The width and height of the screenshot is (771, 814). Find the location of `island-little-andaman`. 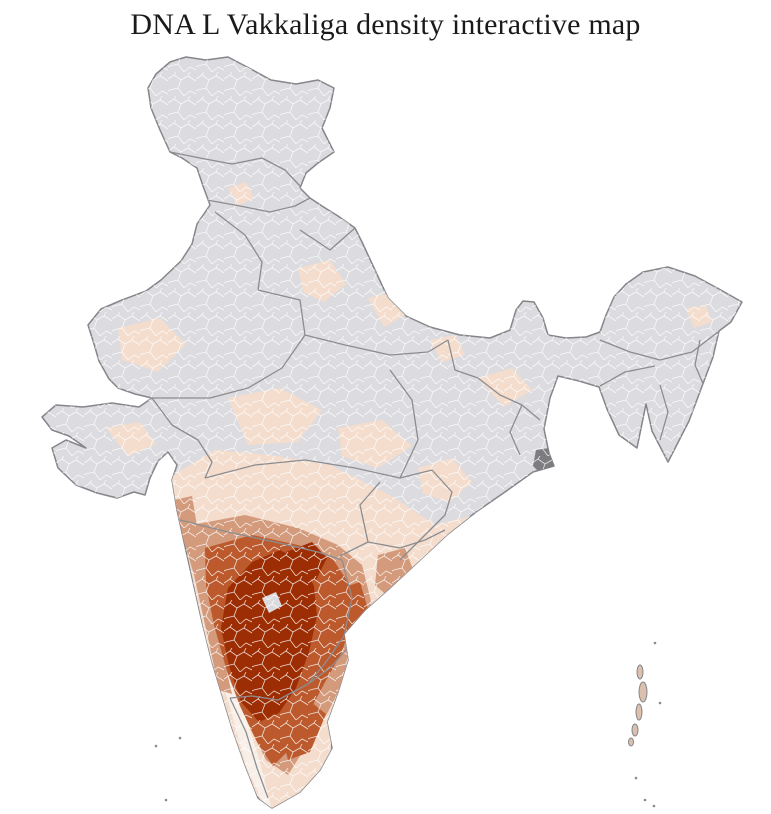

island-little-andaman is located at coordinates (635, 730).